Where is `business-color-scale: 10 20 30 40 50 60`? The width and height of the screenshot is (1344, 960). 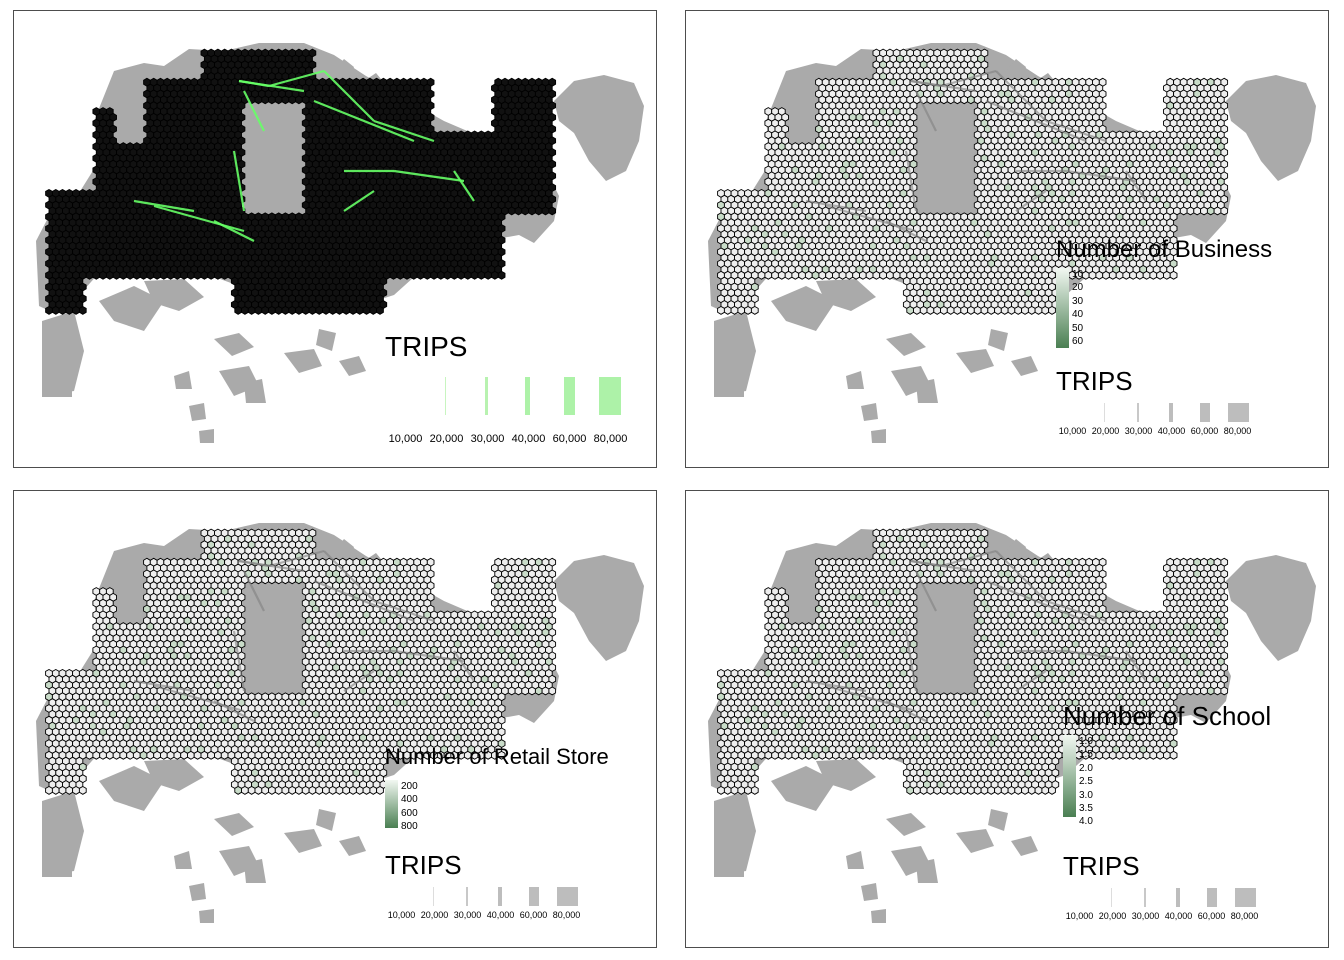
business-color-scale: 10 20 30 40 50 60 is located at coordinates (1164, 308).